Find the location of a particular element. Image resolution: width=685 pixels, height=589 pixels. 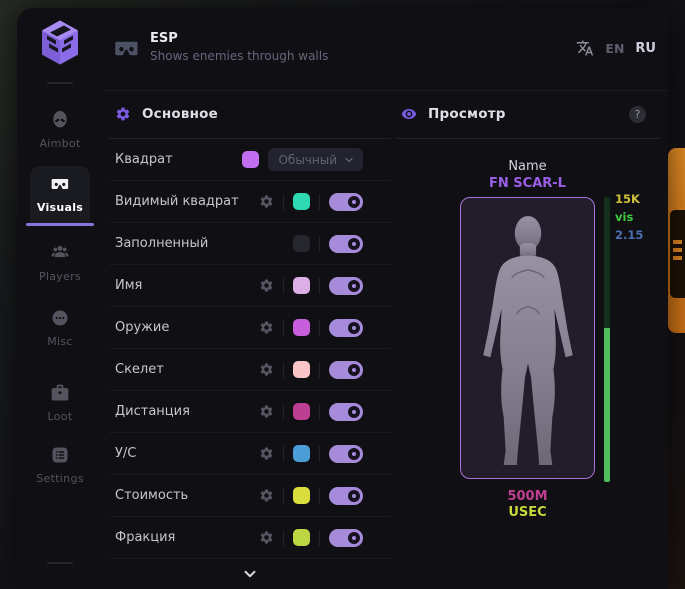

esp-stat-2.15: 2.15 is located at coordinates (629, 235).